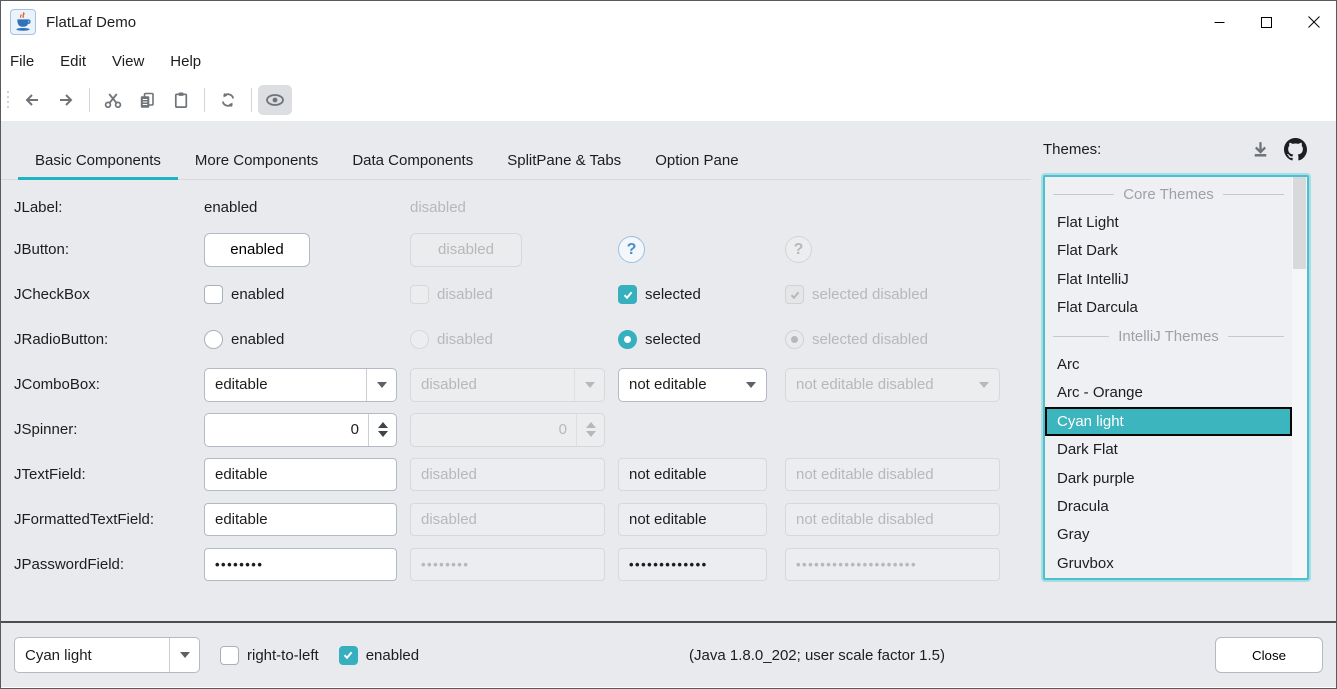 This screenshot has width=1337, height=689. Describe the element at coordinates (66, 100) in the screenshot. I see `forward-button` at that location.